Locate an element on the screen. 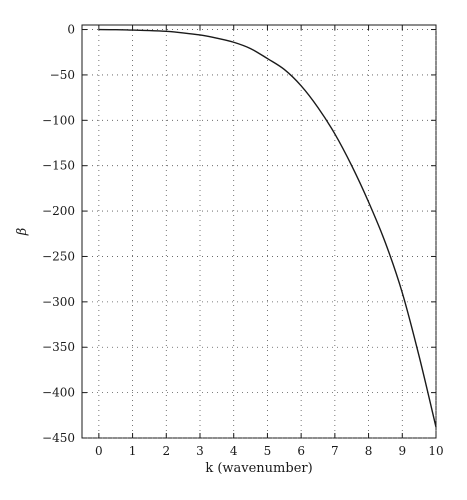 The height and width of the screenshot is (500, 467). x-tick-label: 10 is located at coordinates (435, 451).